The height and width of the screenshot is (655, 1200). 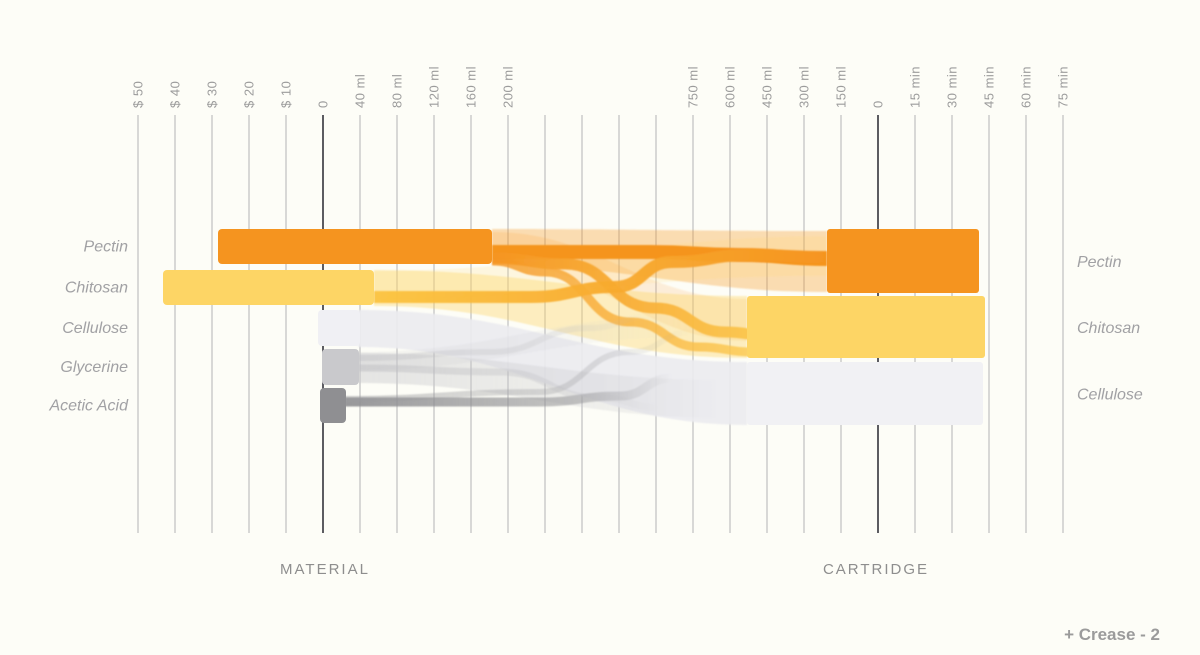 What do you see at coordinates (1099, 262) in the screenshot?
I see `cartridge-label: Pectin` at bounding box center [1099, 262].